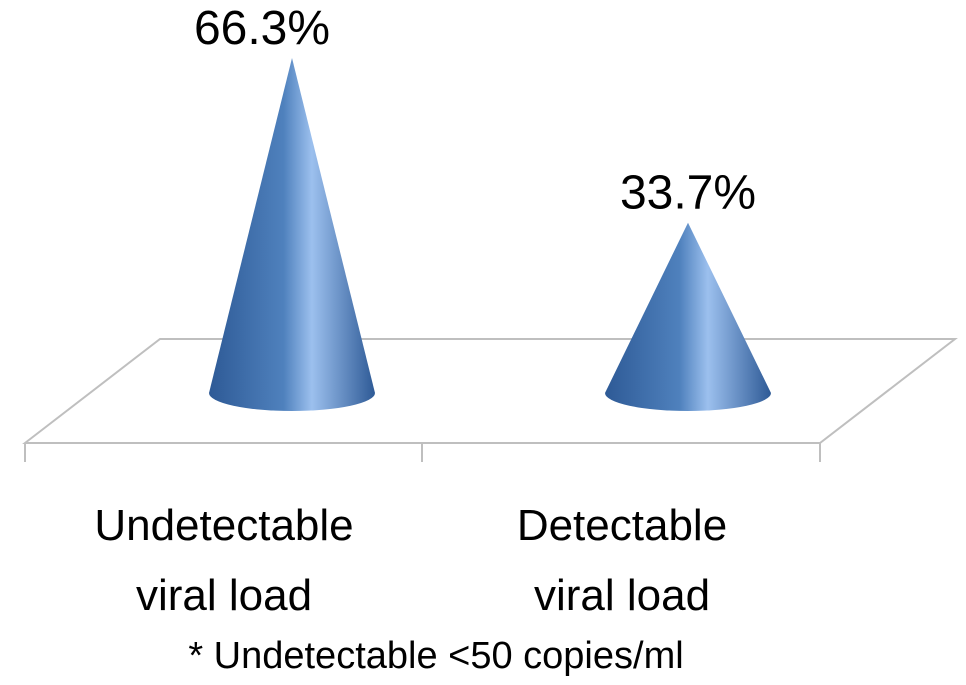 This screenshot has width=966, height=685. I want to click on category-label: Undetectable, so click(223, 525).